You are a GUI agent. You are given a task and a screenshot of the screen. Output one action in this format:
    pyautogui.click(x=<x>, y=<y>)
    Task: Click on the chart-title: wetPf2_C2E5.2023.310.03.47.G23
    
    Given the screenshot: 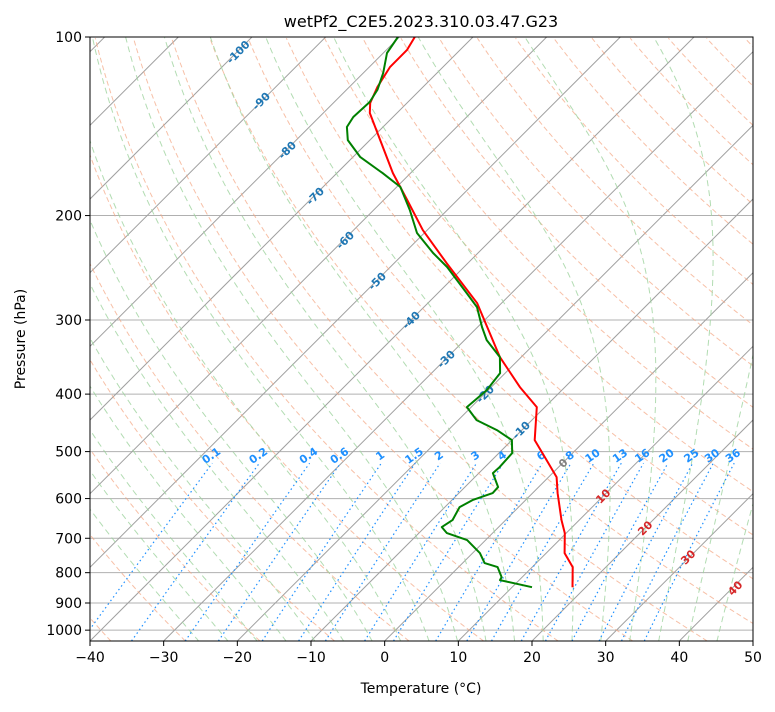 What is the action you would take?
    pyautogui.click(x=421, y=22)
    